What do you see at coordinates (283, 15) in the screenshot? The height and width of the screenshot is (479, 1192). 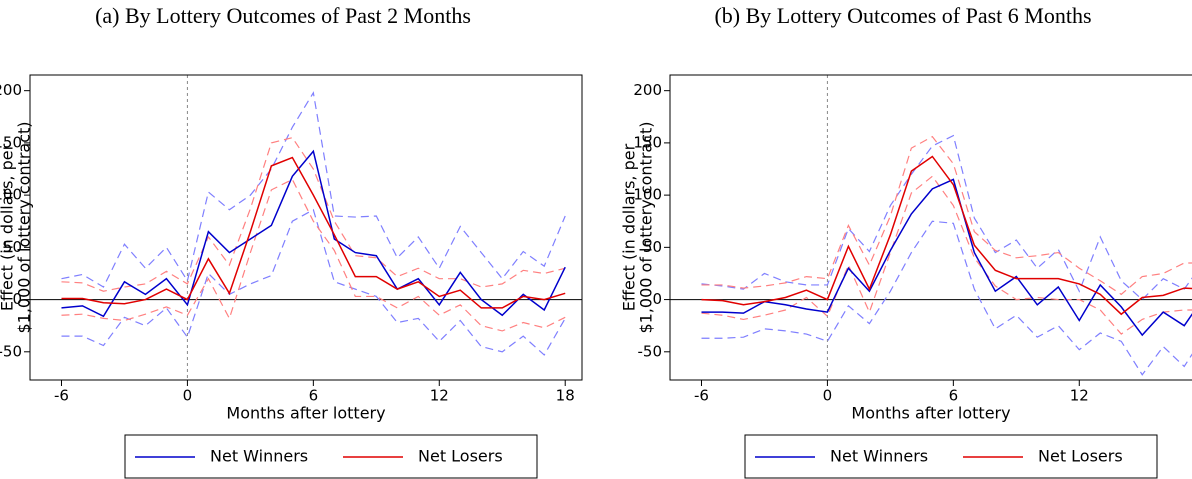 I see `panel-title: (a) By Lottery Outcomes of Past 2 Months` at bounding box center [283, 15].